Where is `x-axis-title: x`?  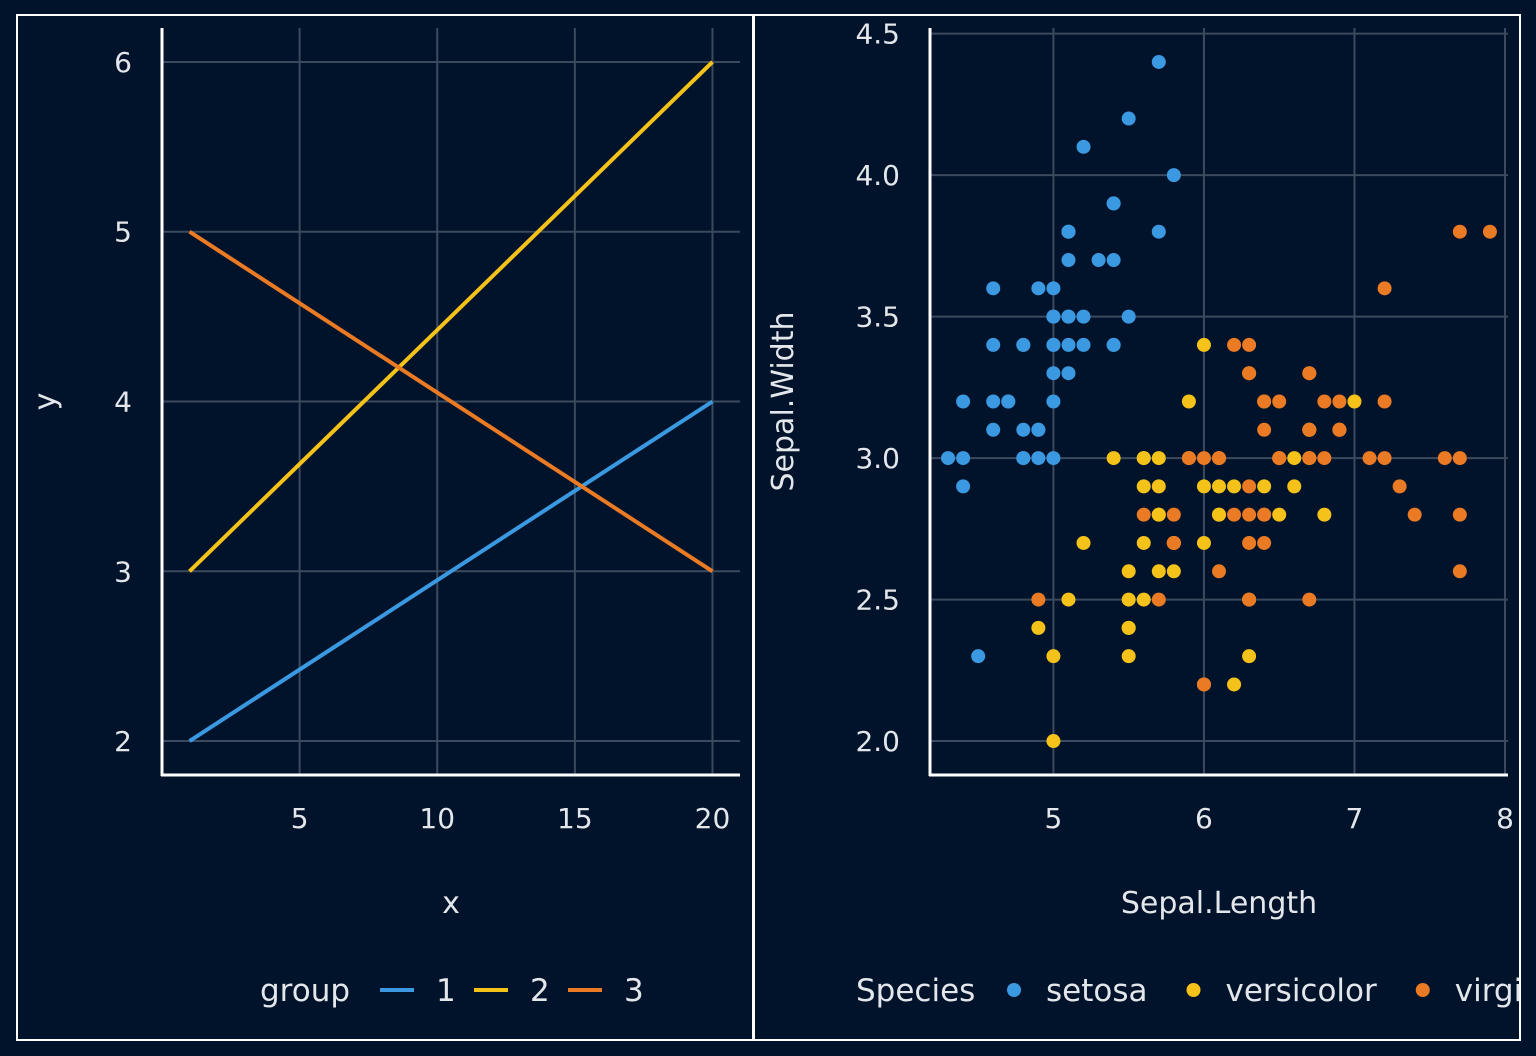
x-axis-title: x is located at coordinates (451, 903).